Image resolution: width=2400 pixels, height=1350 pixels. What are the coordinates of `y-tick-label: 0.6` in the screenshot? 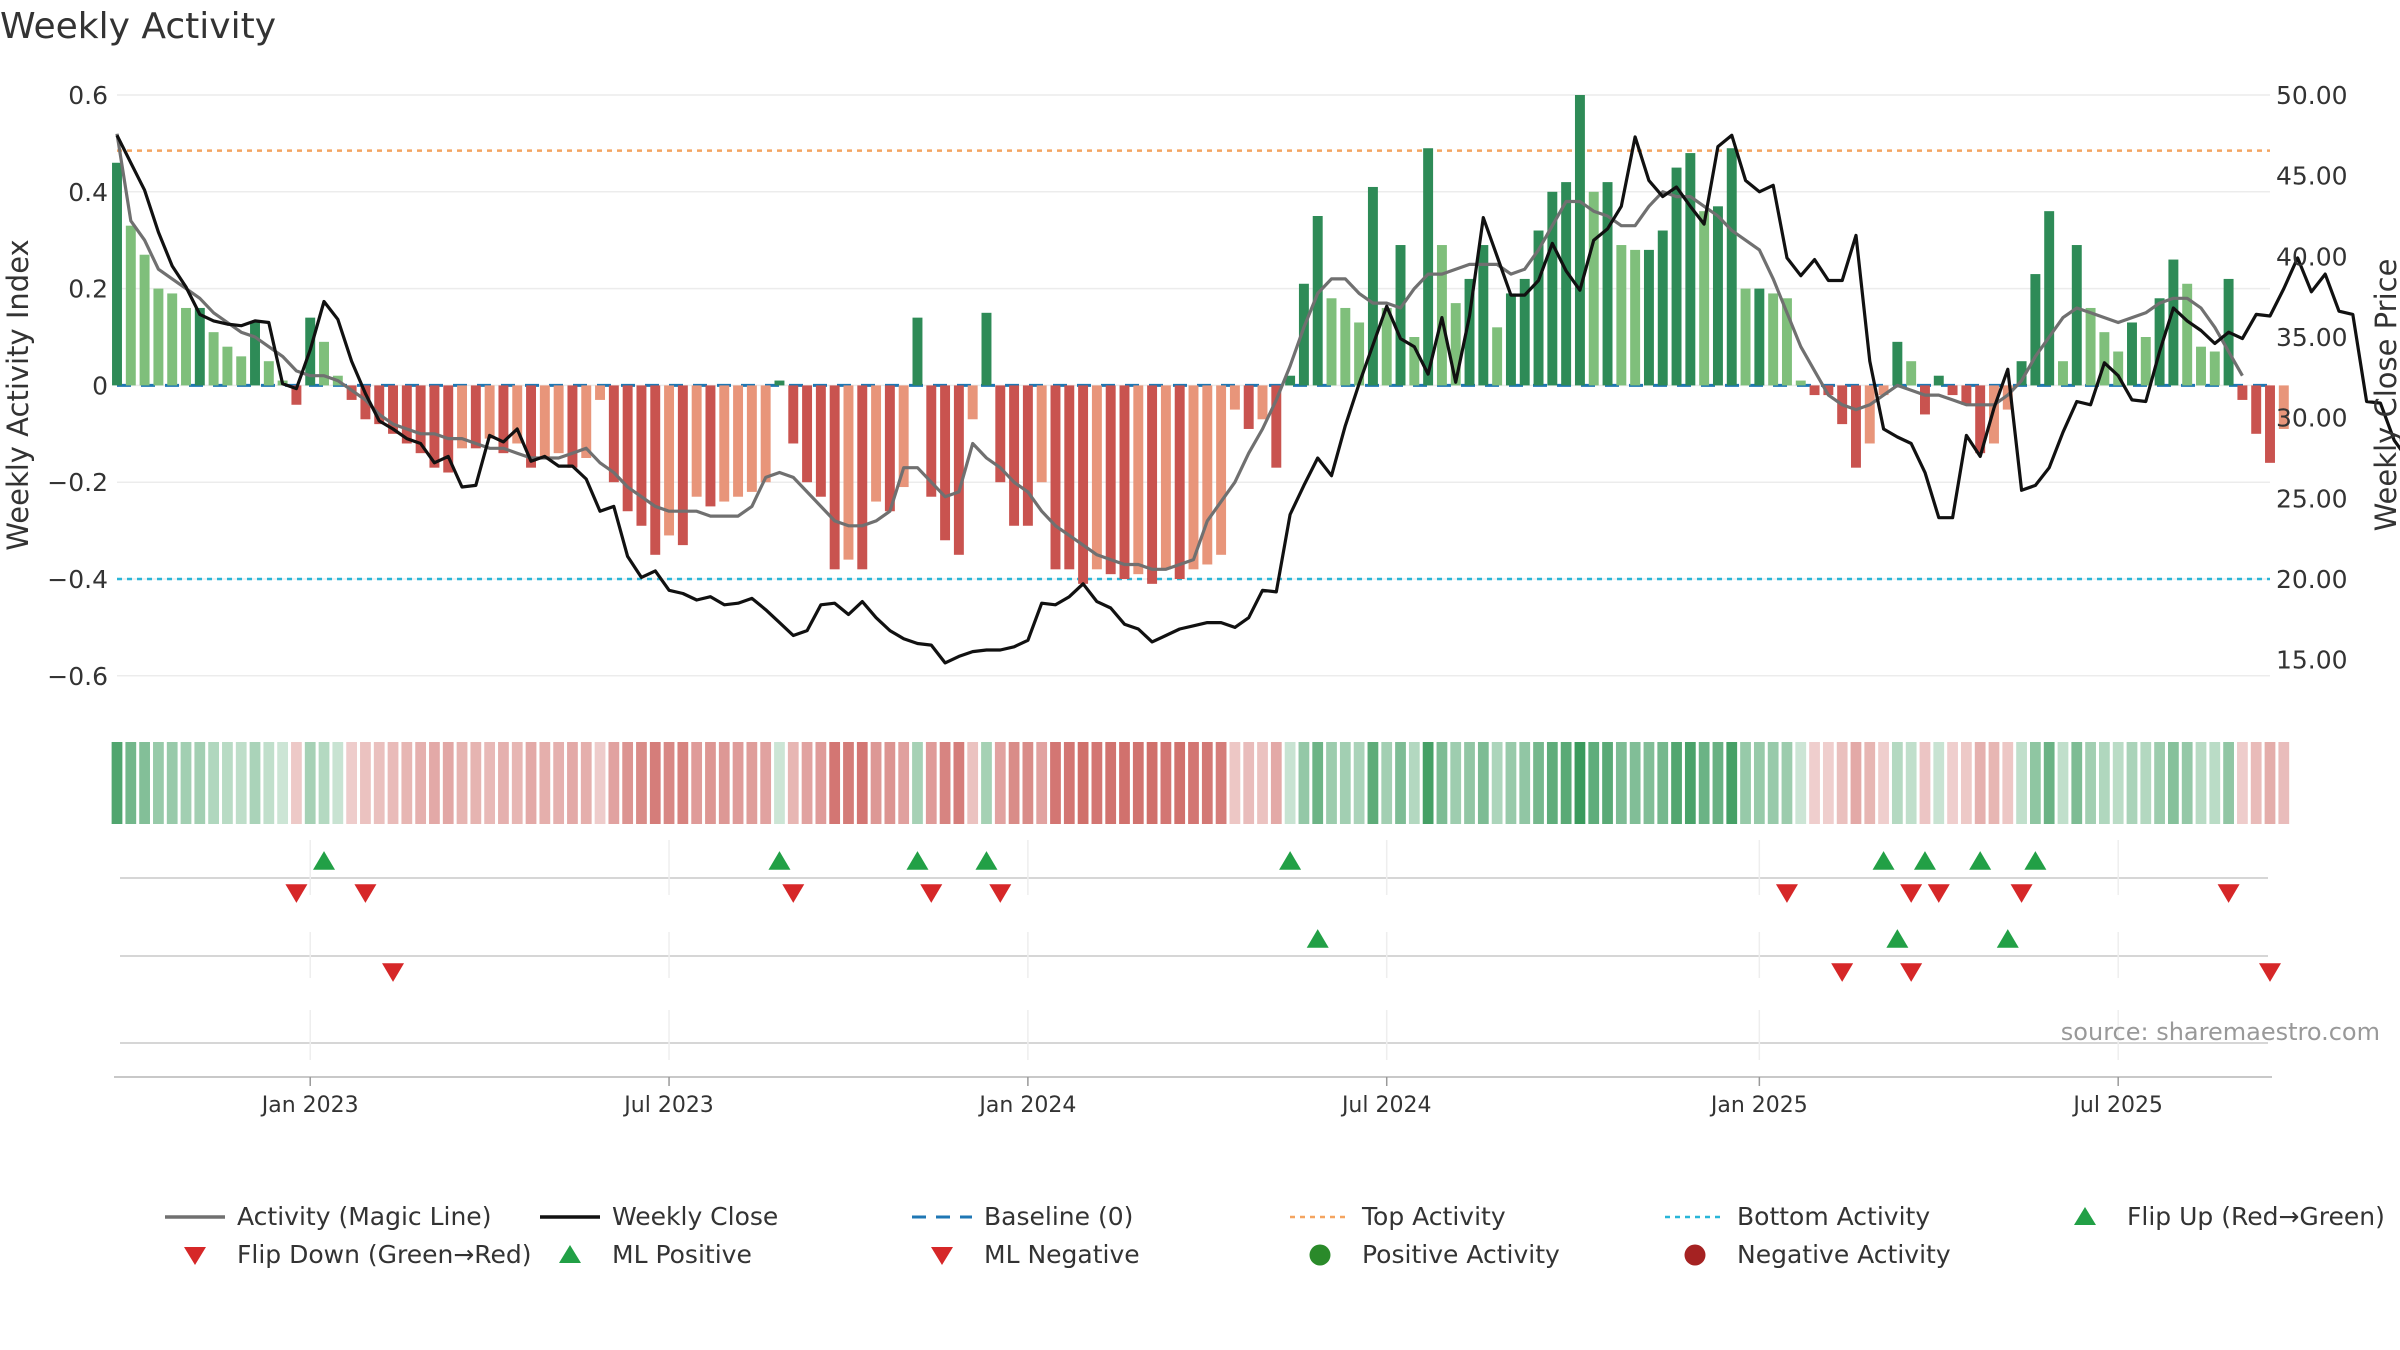 It's located at (88, 95).